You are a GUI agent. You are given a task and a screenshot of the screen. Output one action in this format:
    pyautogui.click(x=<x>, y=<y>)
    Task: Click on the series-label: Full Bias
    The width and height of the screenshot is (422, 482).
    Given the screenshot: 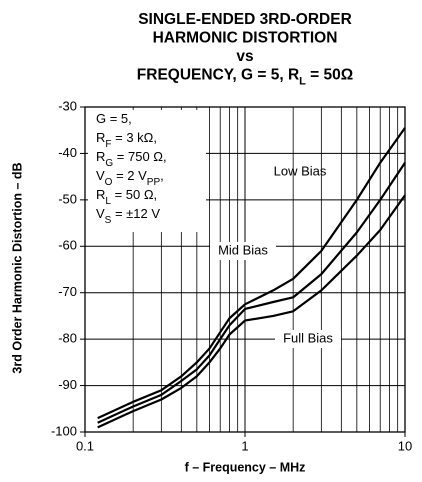 What is the action you would take?
    pyautogui.click(x=308, y=337)
    